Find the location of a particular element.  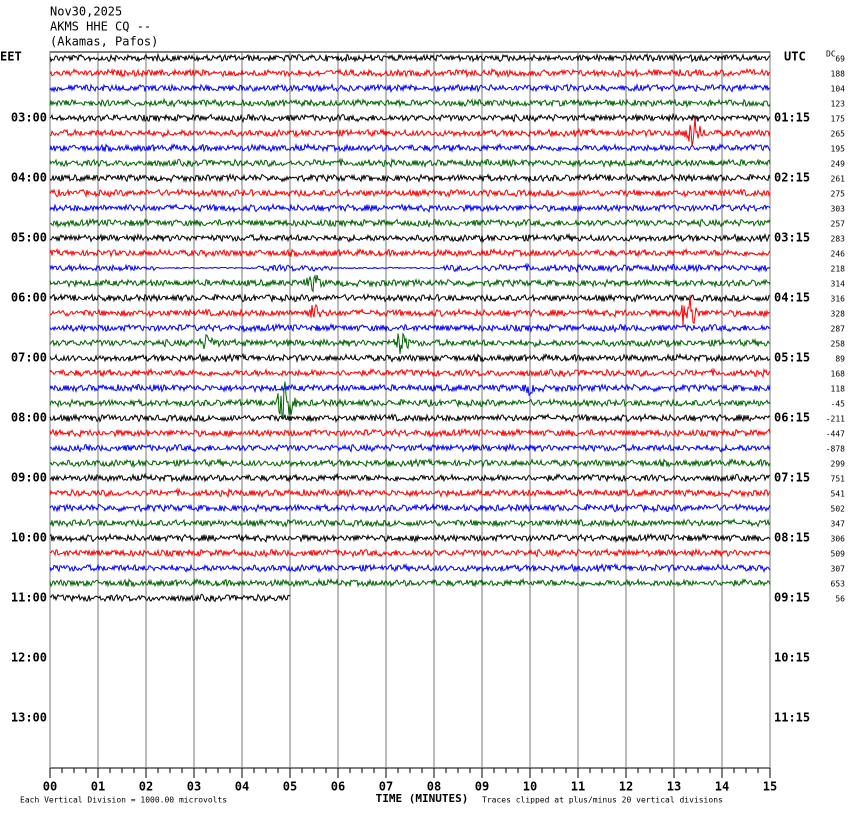

left-hour: 03:00 is located at coordinates (29, 118).